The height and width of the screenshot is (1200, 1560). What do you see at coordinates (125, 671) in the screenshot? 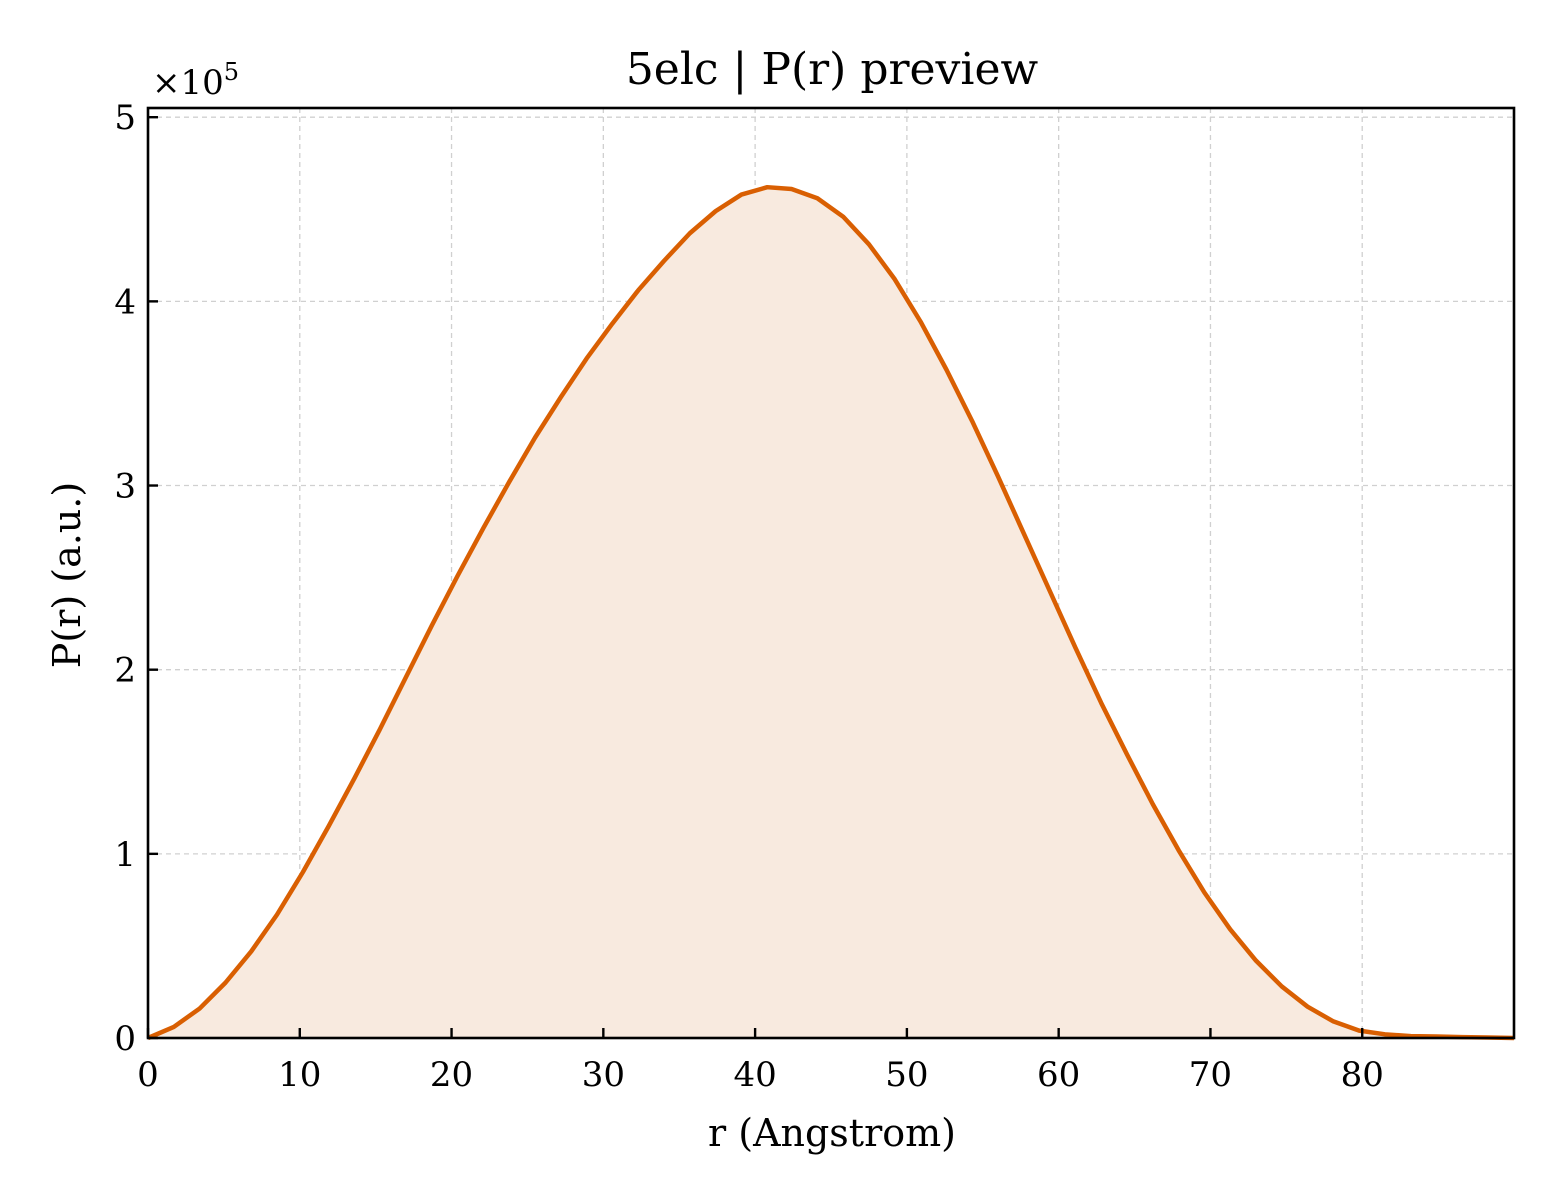
I see `y-tick-label: 2` at bounding box center [125, 671].